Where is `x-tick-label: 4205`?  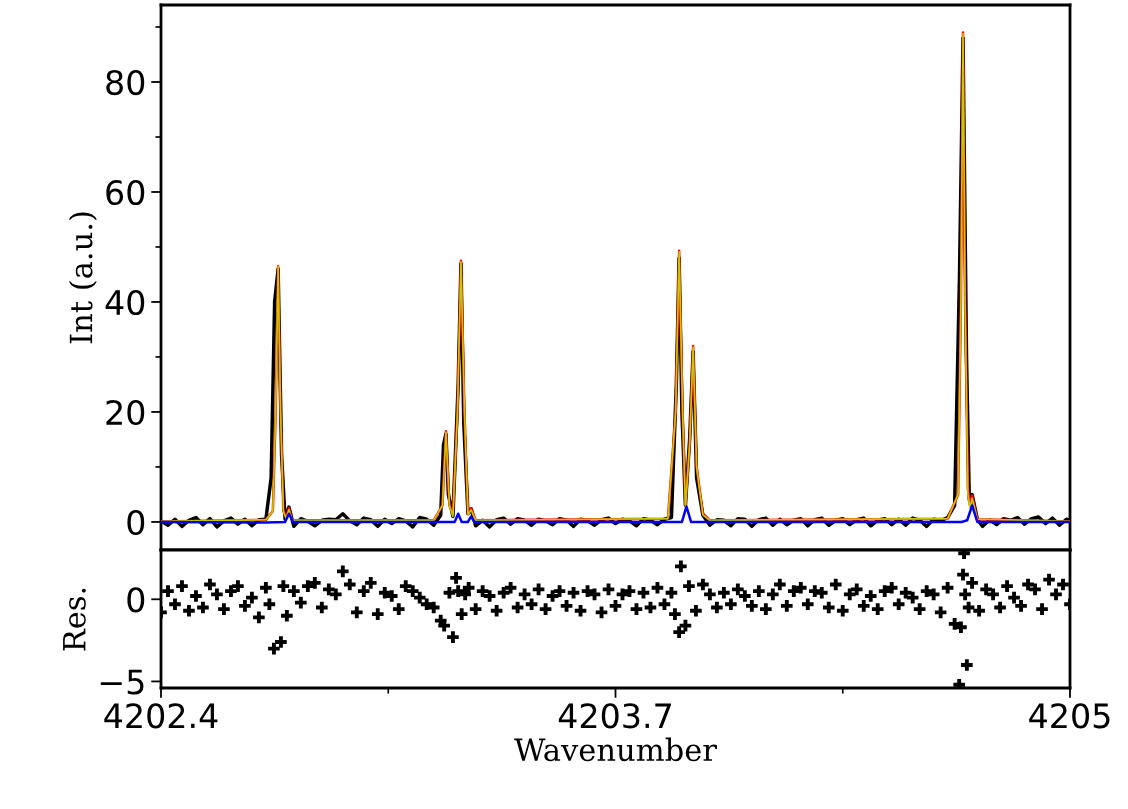 x-tick-label: 4205 is located at coordinates (1069, 716).